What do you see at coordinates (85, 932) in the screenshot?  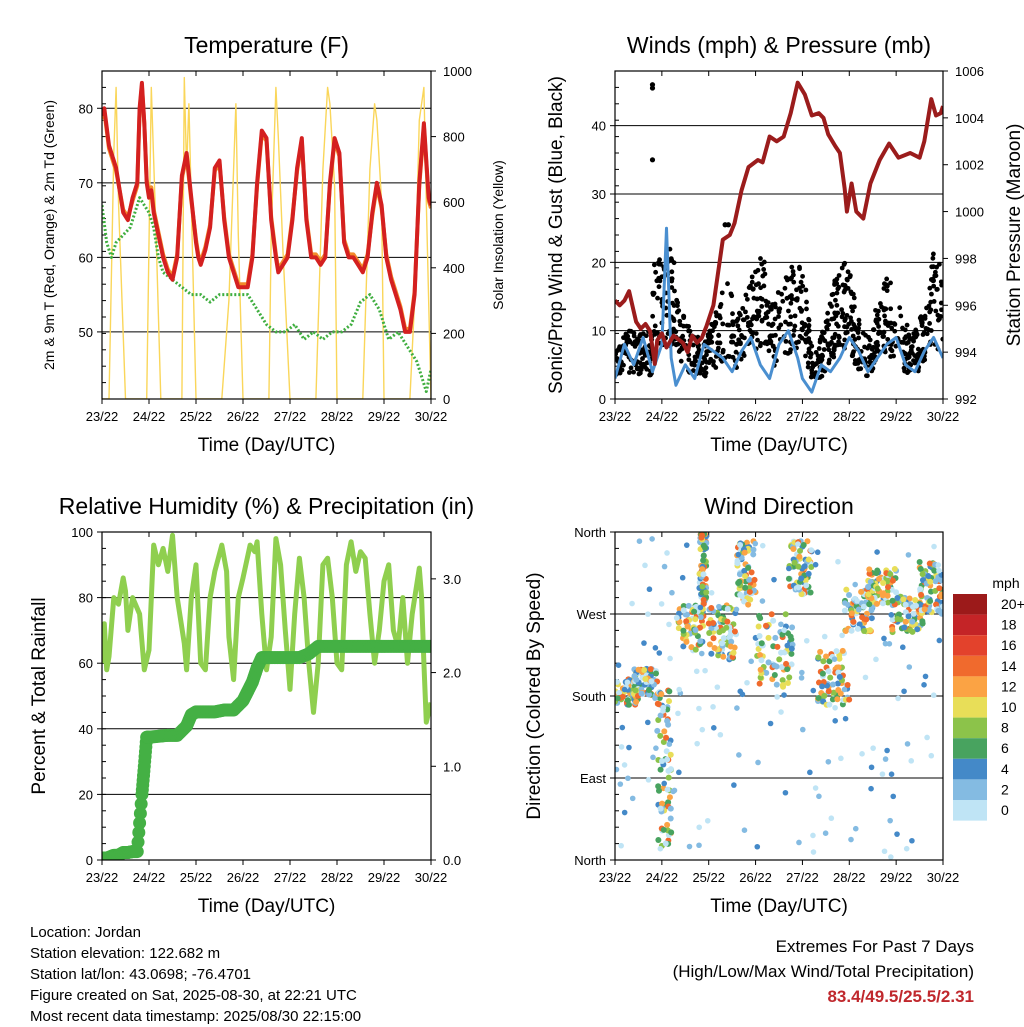 I see `station-location: Location: Jordan` at bounding box center [85, 932].